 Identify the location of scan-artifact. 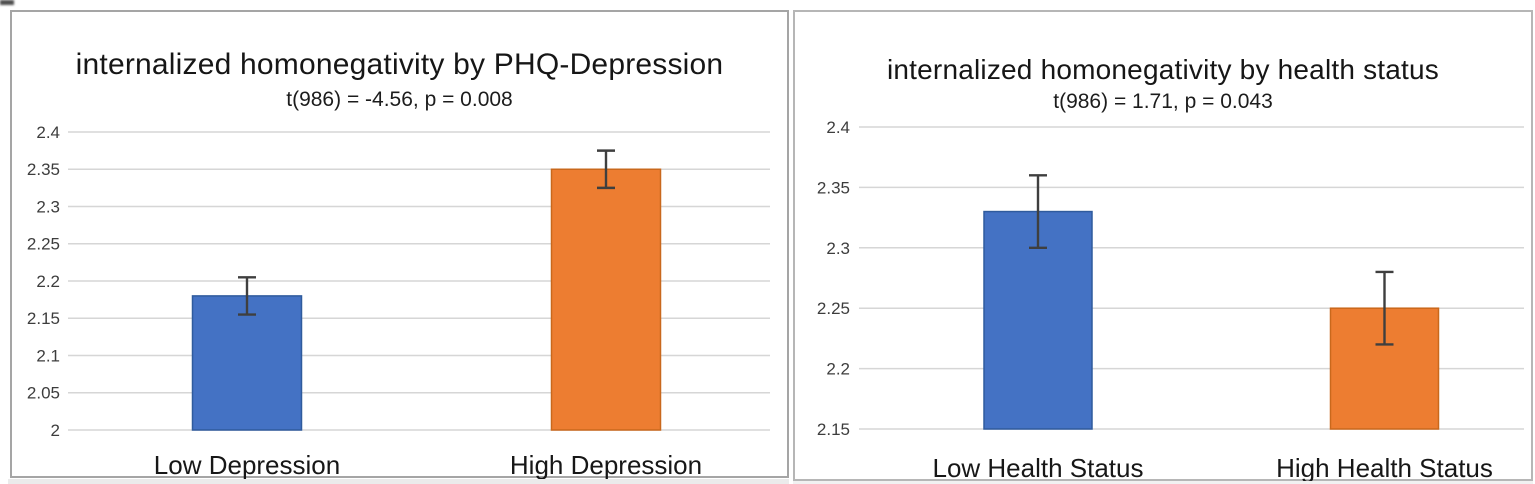
(7, 2).